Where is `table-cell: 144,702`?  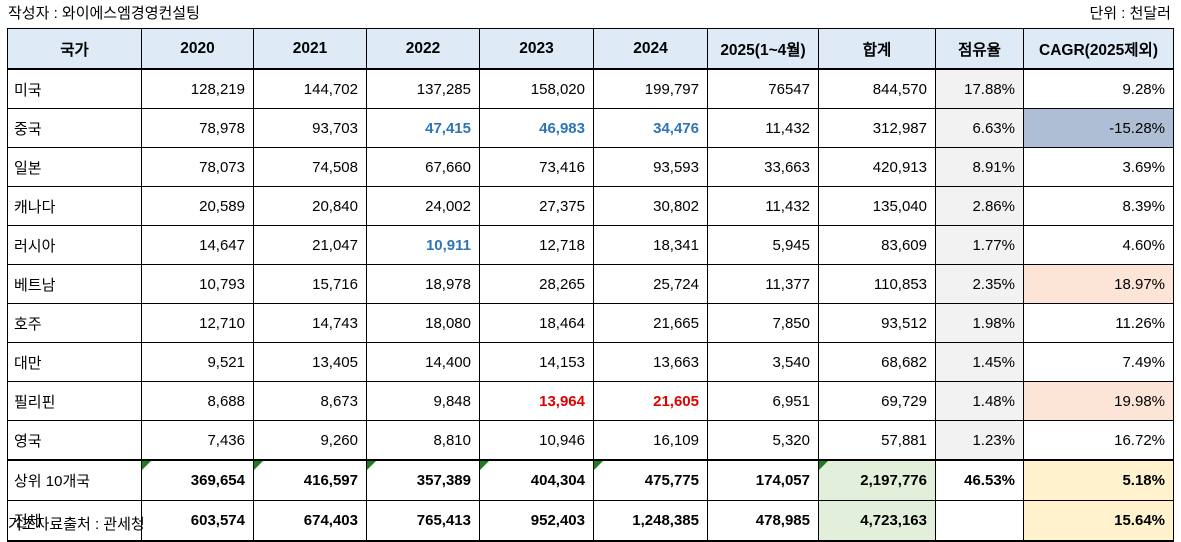 table-cell: 144,702 is located at coordinates (310, 88).